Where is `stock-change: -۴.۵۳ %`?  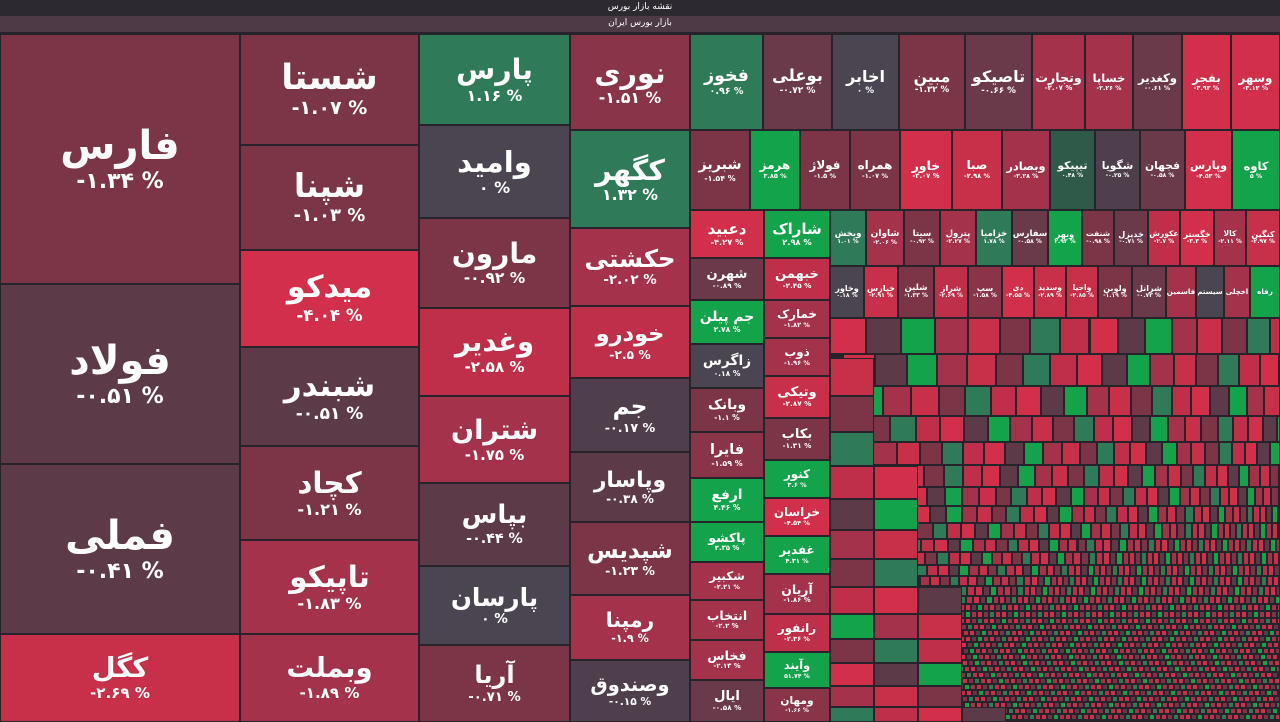
stock-change: -۴.۵۳ % is located at coordinates (1208, 176).